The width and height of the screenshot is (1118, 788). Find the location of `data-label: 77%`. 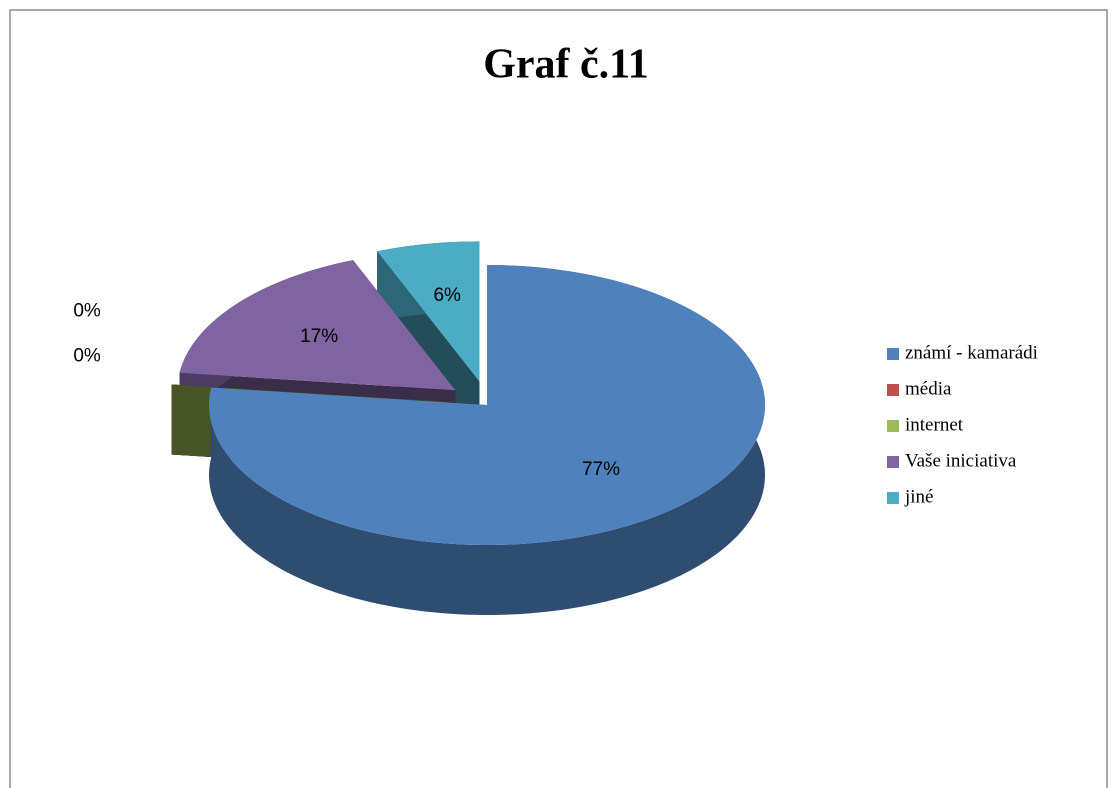

data-label: 77% is located at coordinates (601, 469).